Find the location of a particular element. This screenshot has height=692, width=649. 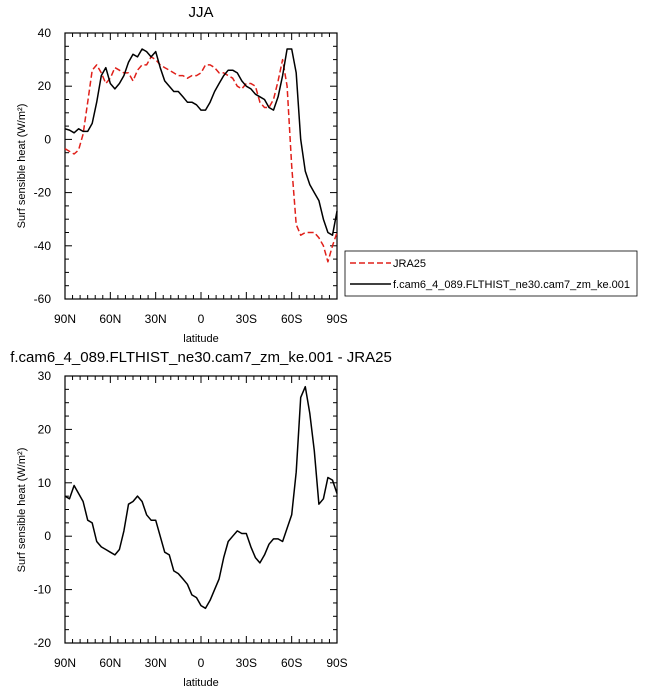

series-line-jra25 is located at coordinates (201, 159).